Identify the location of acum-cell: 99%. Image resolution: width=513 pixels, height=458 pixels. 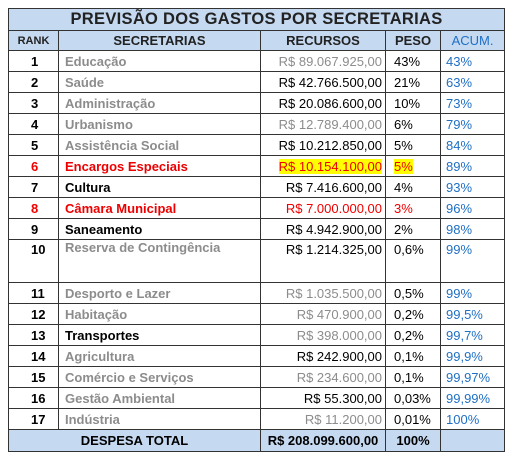
(472, 293).